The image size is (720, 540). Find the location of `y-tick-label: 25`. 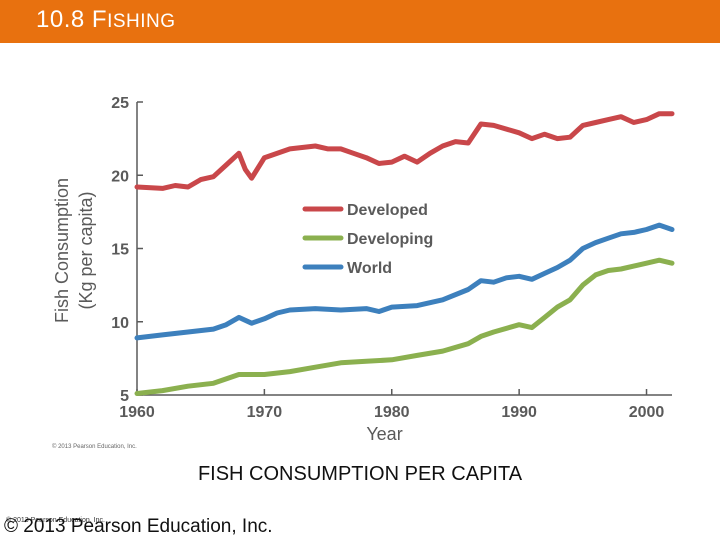

y-tick-label: 25 is located at coordinates (120, 103).